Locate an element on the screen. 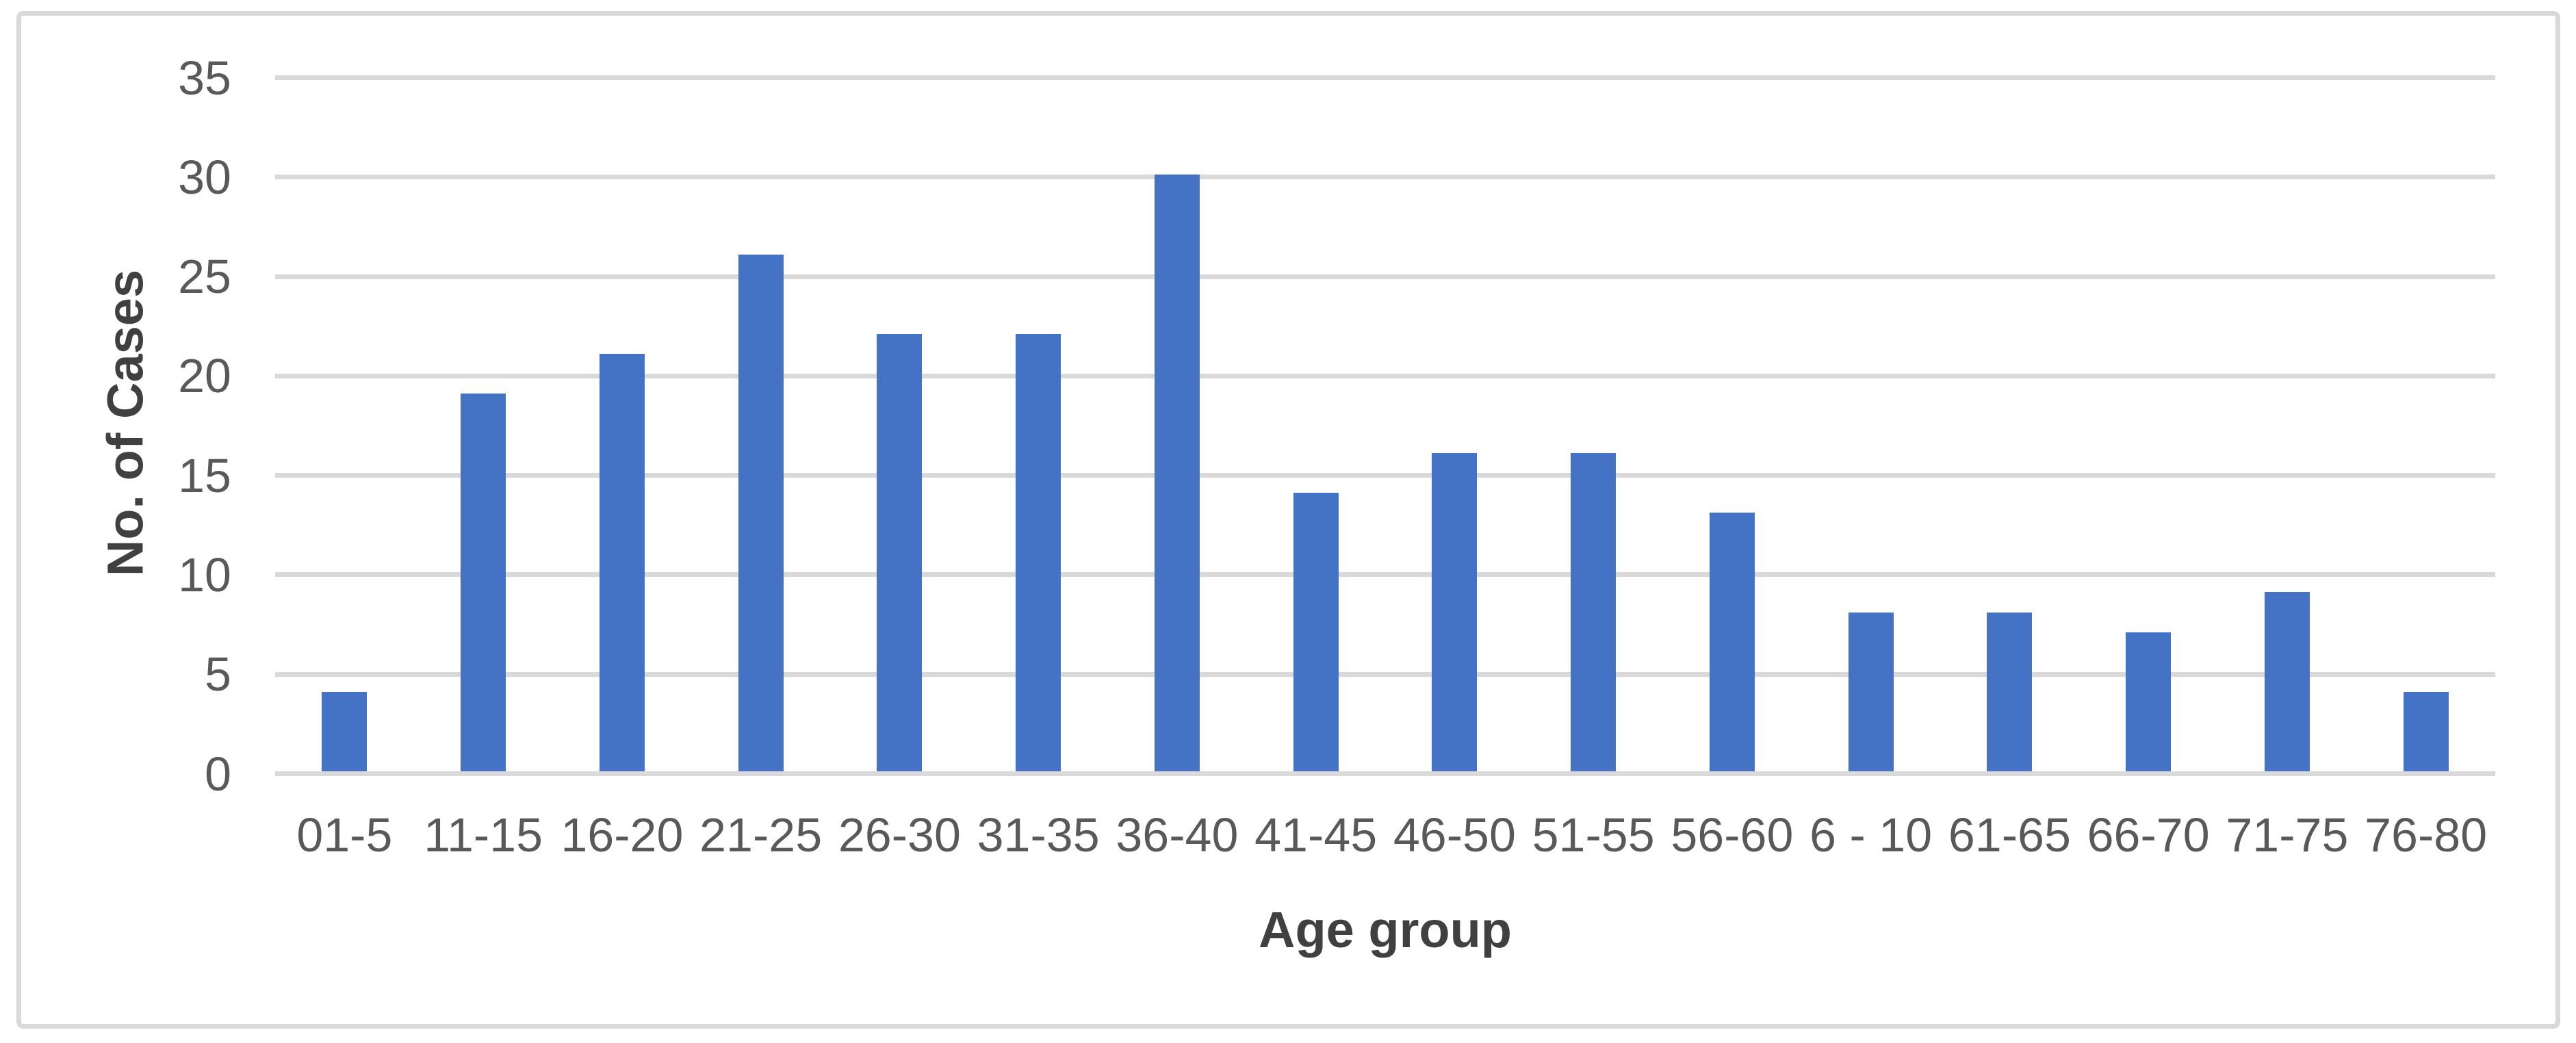 This screenshot has width=2576, height=1043. x-tick-label-31-35: 31-35 is located at coordinates (1038, 835).